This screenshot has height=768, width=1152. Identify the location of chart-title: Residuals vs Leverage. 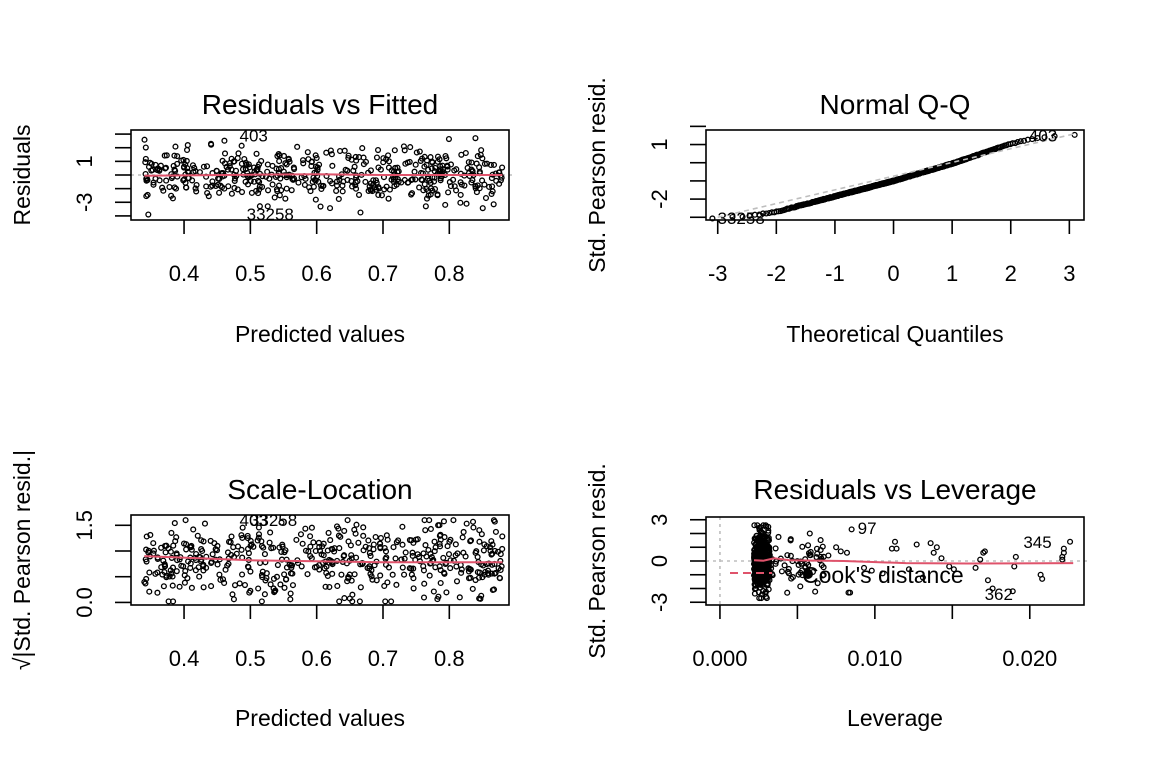
(894, 489).